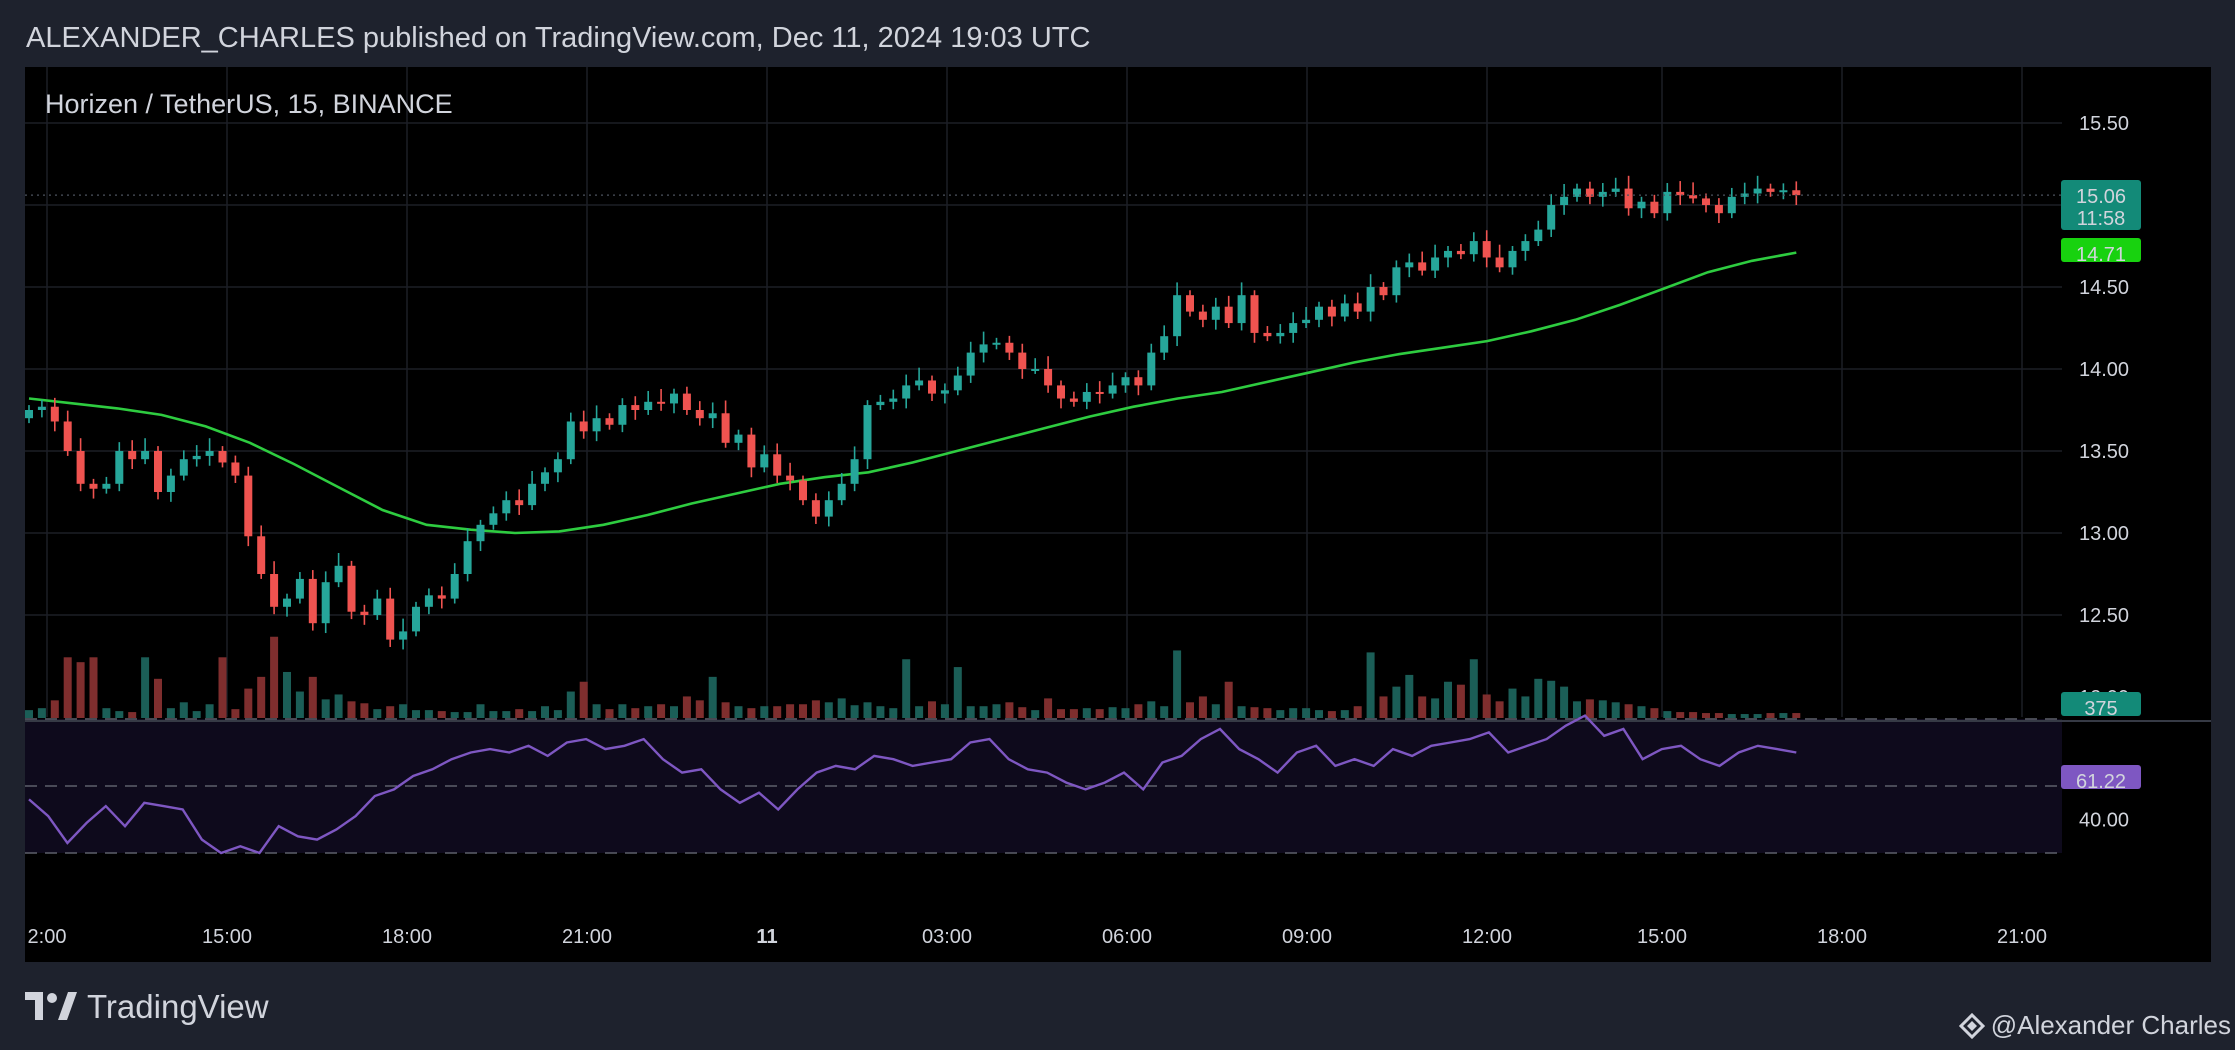 The height and width of the screenshot is (1050, 2235). I want to click on author-credit: @Alexander Charles, so click(2094, 1025).